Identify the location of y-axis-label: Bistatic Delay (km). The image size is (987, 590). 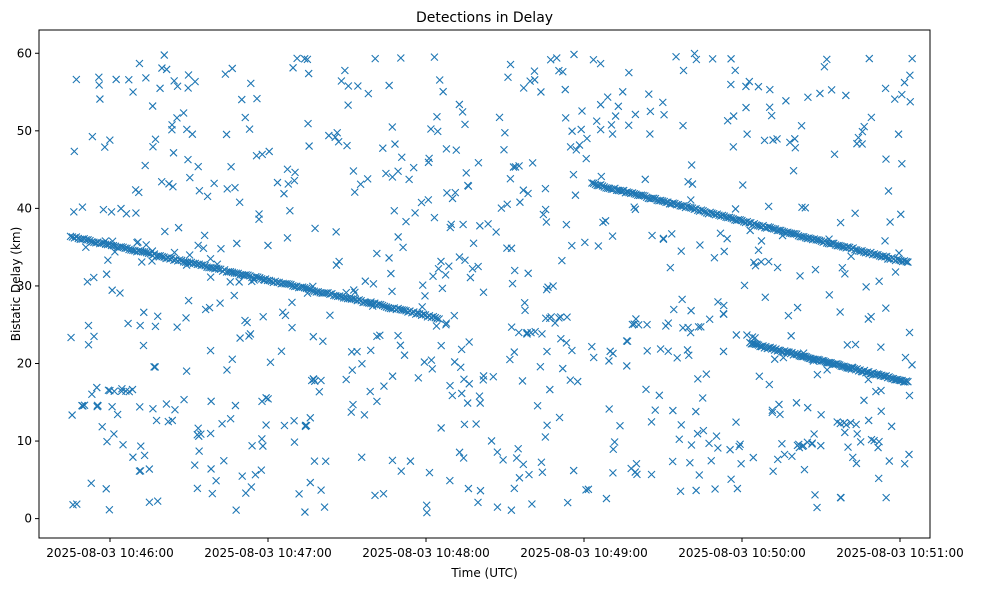
(16, 284).